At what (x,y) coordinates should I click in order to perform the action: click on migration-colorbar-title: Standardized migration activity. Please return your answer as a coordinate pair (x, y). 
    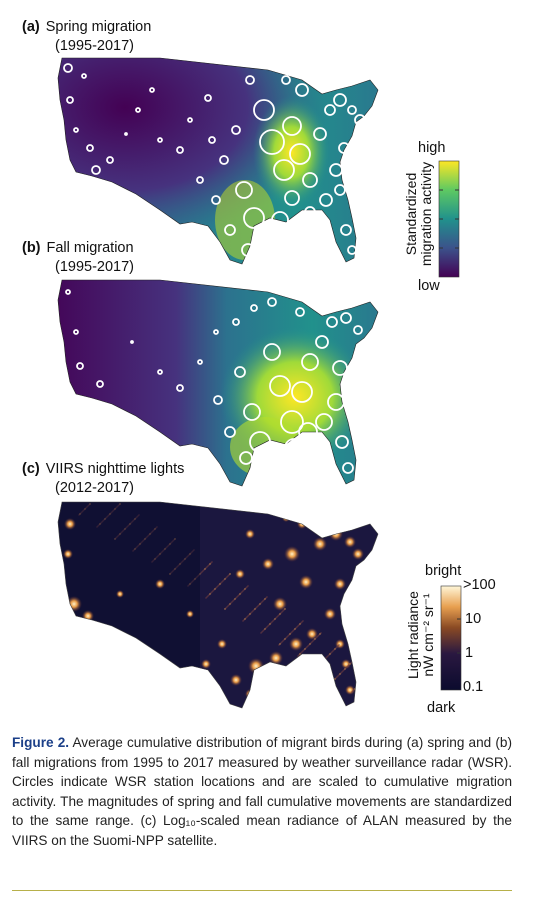
    Looking at the image, I should click on (418, 214).